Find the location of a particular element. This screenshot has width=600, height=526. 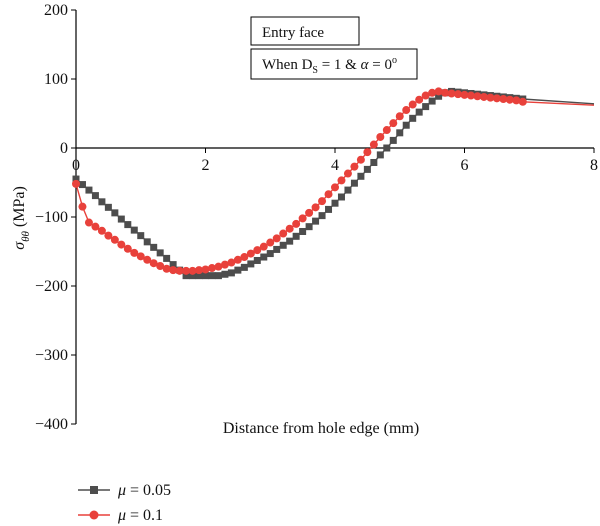

x-tick-label: 2 is located at coordinates (206, 165).